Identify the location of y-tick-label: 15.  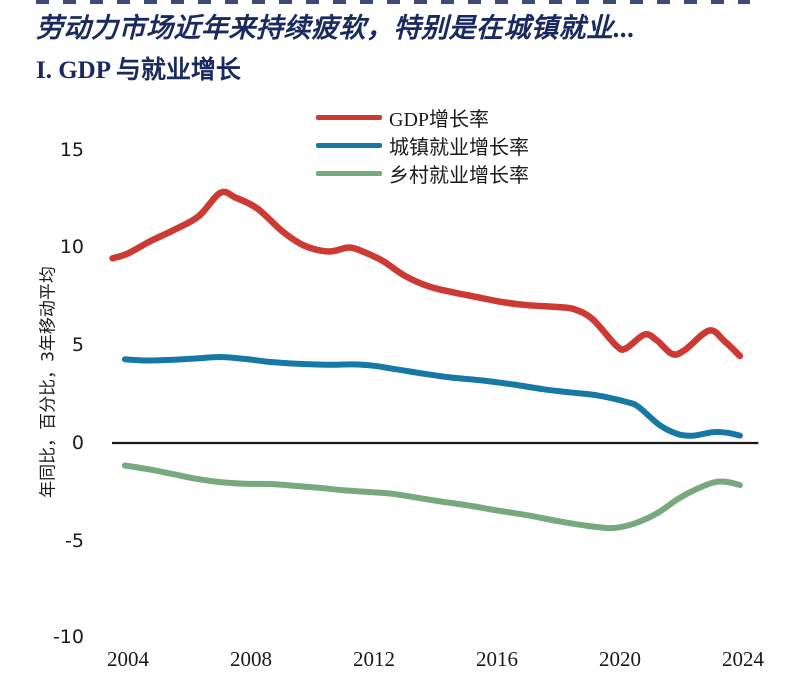
(71, 150).